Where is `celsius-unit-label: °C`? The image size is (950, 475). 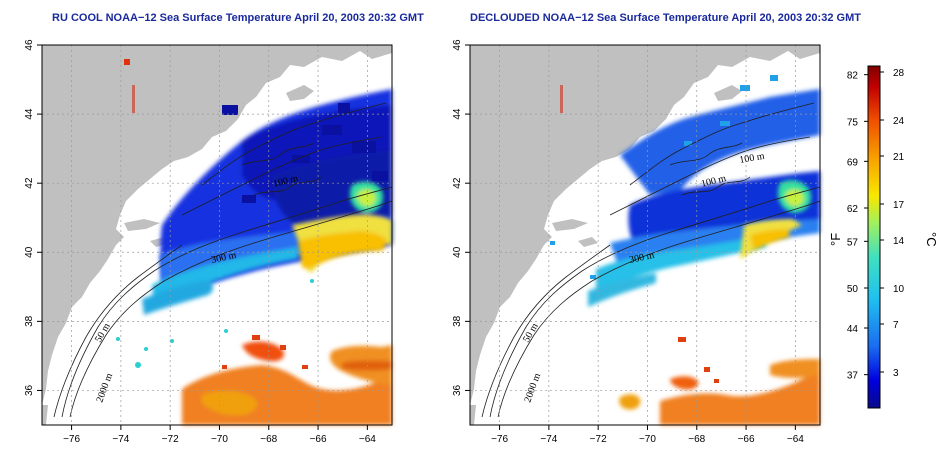
celsius-unit-label: °C is located at coordinates (931, 239).